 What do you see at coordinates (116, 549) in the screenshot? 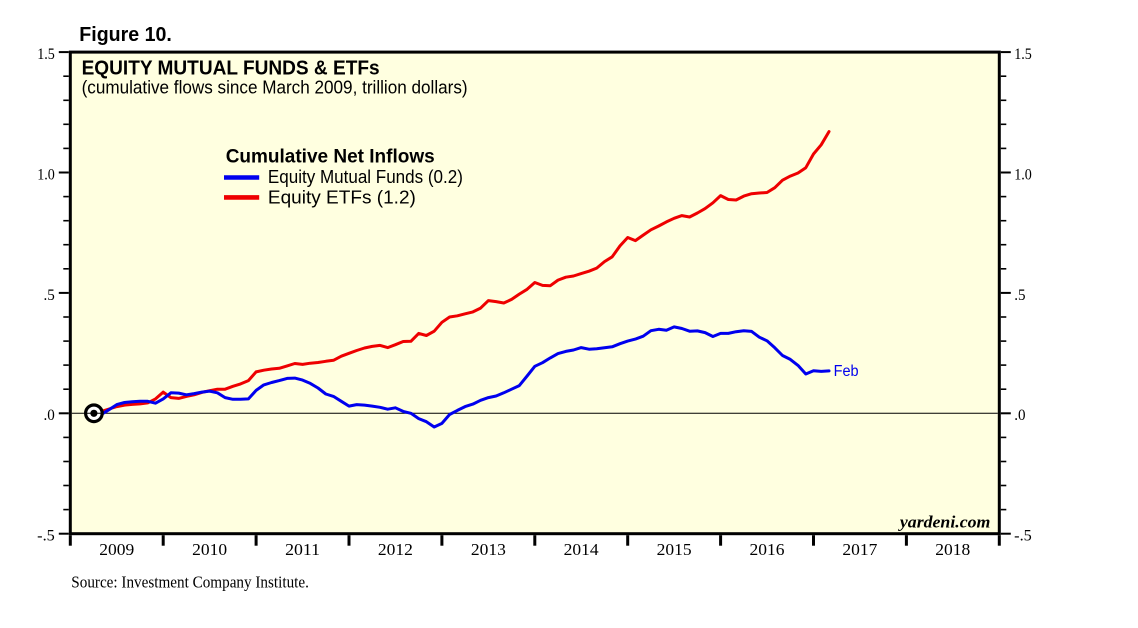
I see `svg-text: 2009` at bounding box center [116, 549].